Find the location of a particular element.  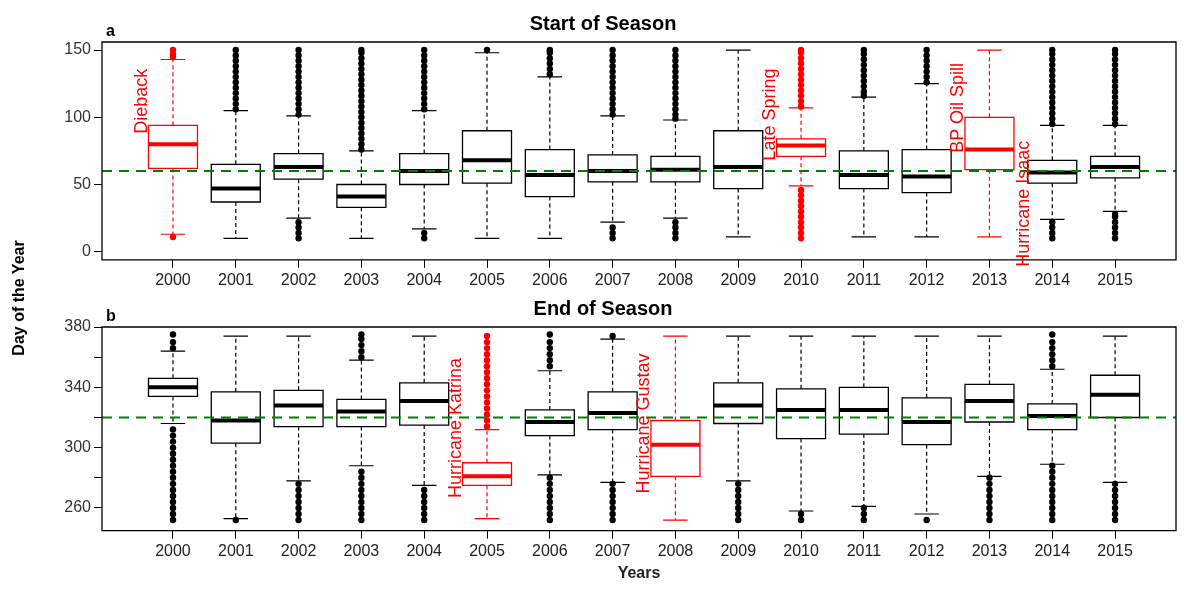

y-tick-label: 380 is located at coordinates (78, 326).